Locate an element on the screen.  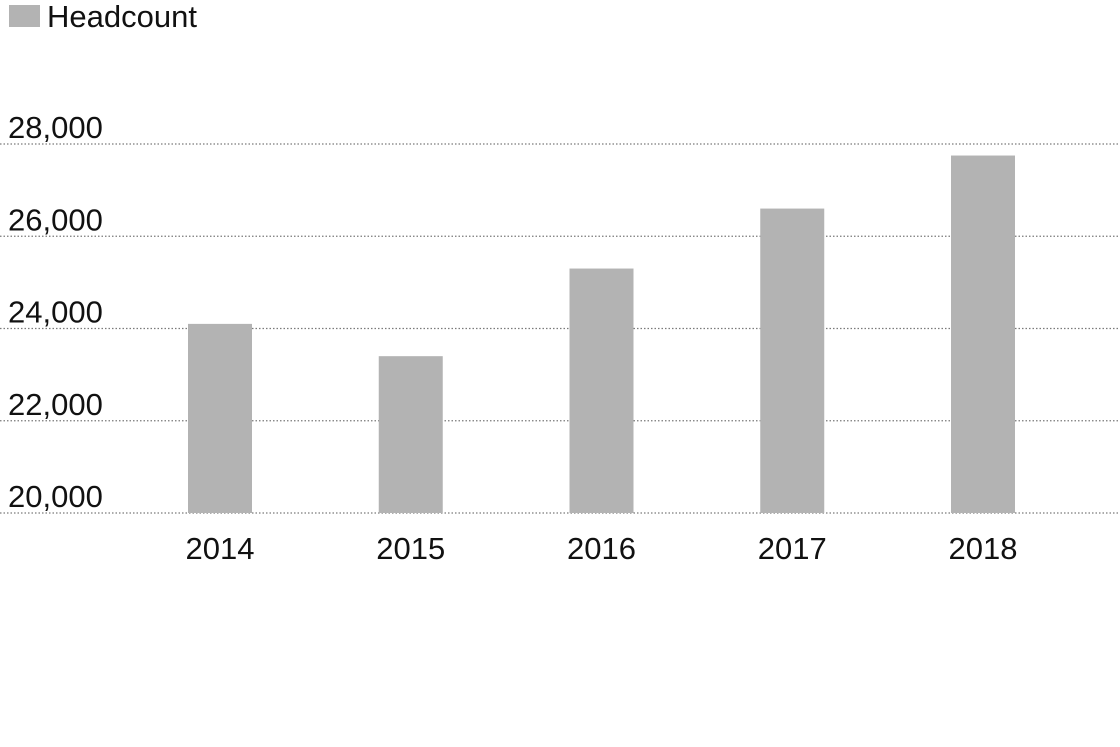
bar-2018 is located at coordinates (983, 334).